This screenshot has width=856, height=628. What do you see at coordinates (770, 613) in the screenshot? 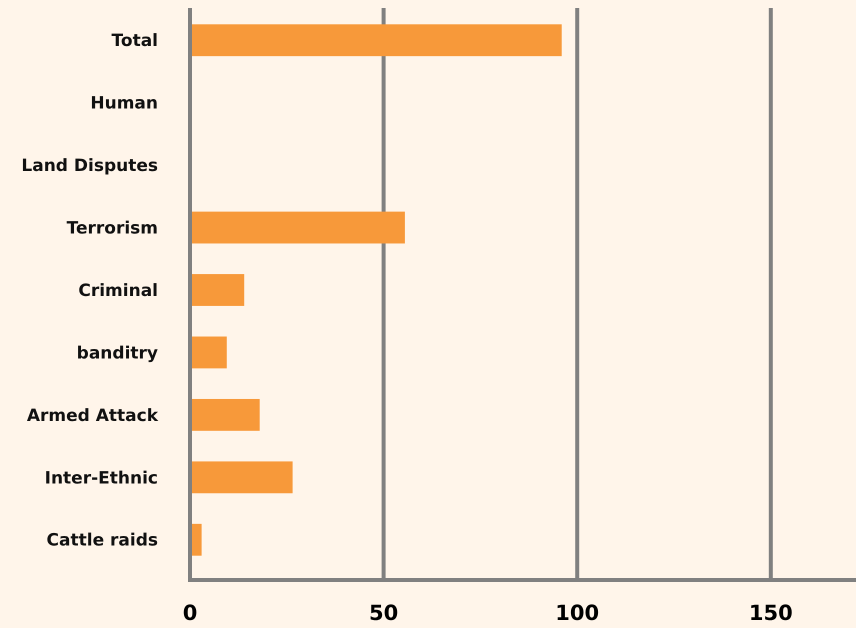
I see `x-tick-label: 150` at bounding box center [770, 613].